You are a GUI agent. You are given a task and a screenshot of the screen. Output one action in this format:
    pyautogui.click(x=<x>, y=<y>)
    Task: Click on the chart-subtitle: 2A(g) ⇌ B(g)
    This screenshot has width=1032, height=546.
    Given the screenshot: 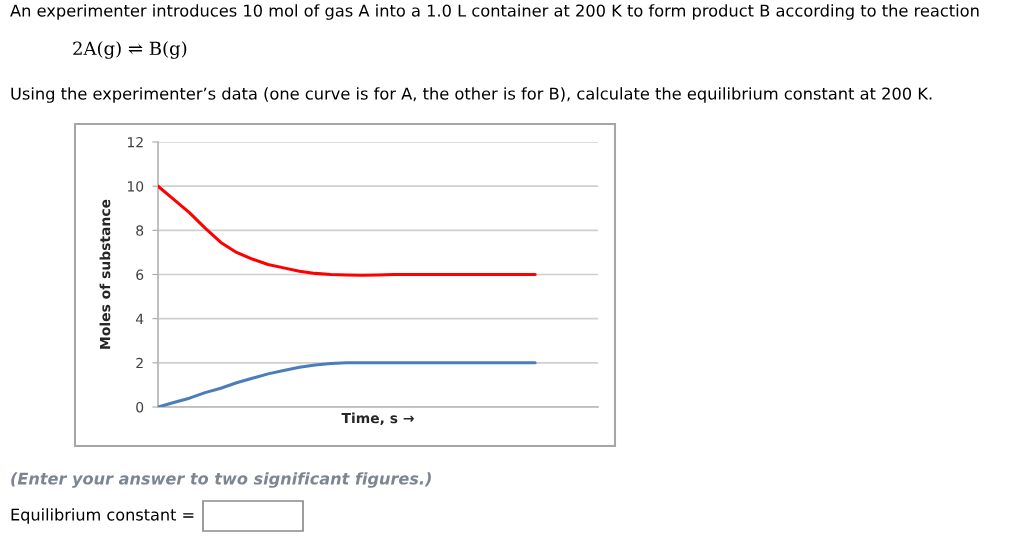 What is the action you would take?
    pyautogui.click(x=130, y=50)
    